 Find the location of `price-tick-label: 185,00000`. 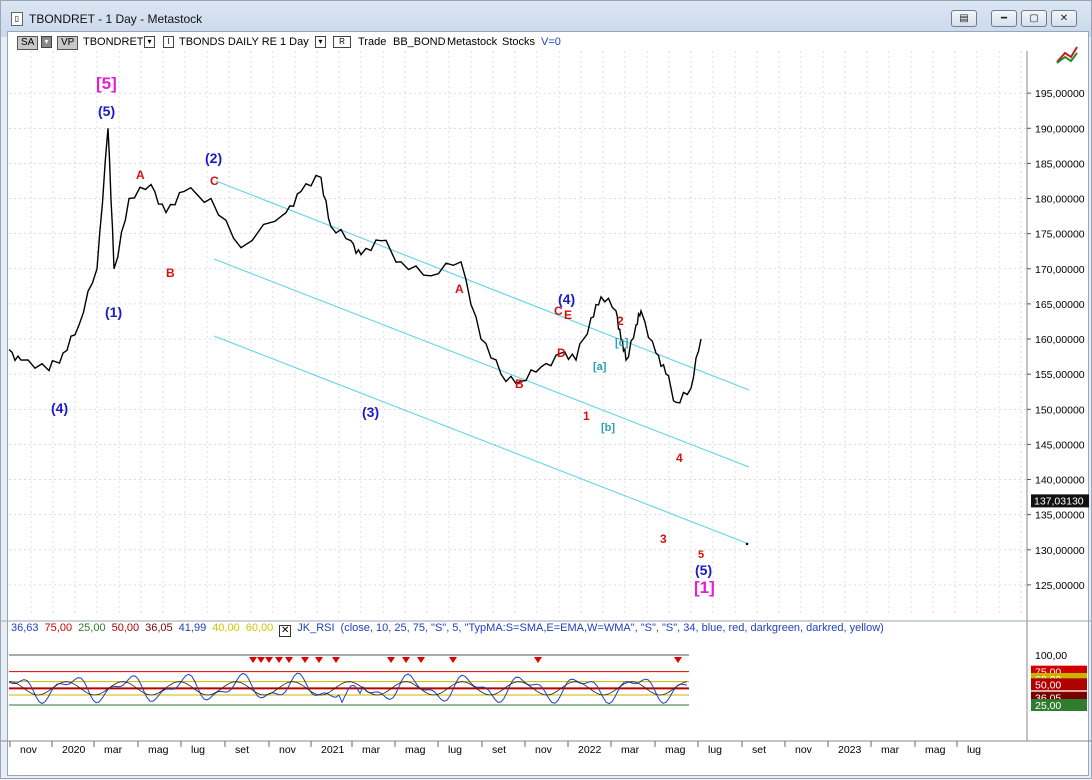

price-tick-label: 185,00000 is located at coordinates (1060, 164).